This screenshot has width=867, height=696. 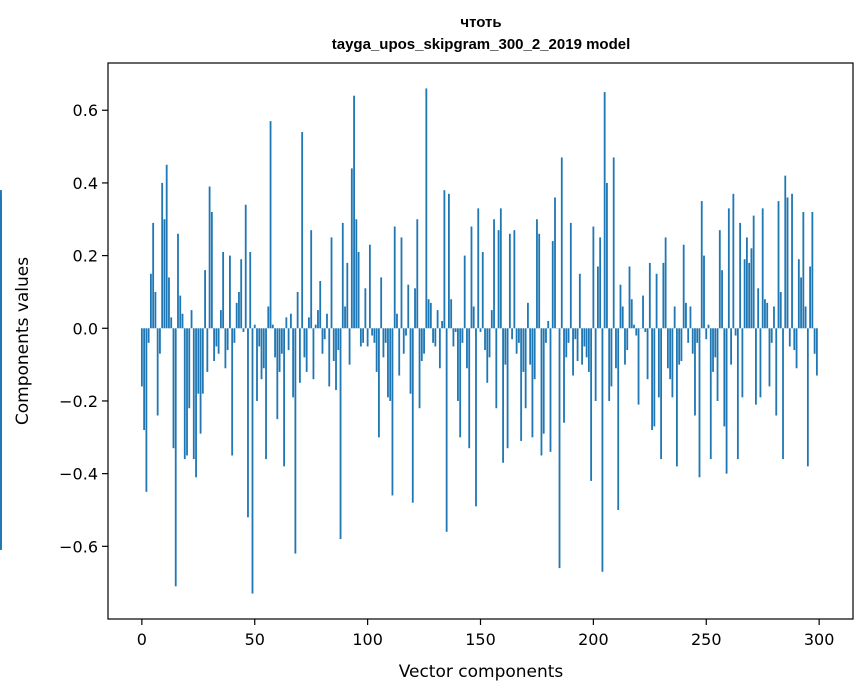 What do you see at coordinates (85, 183) in the screenshot?
I see `y-tick-label: 0.4` at bounding box center [85, 183].